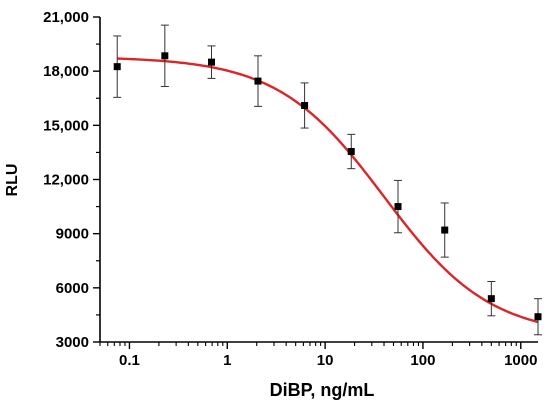 The height and width of the screenshot is (412, 550). I want to click on x-tick-label: 10, so click(325, 360).